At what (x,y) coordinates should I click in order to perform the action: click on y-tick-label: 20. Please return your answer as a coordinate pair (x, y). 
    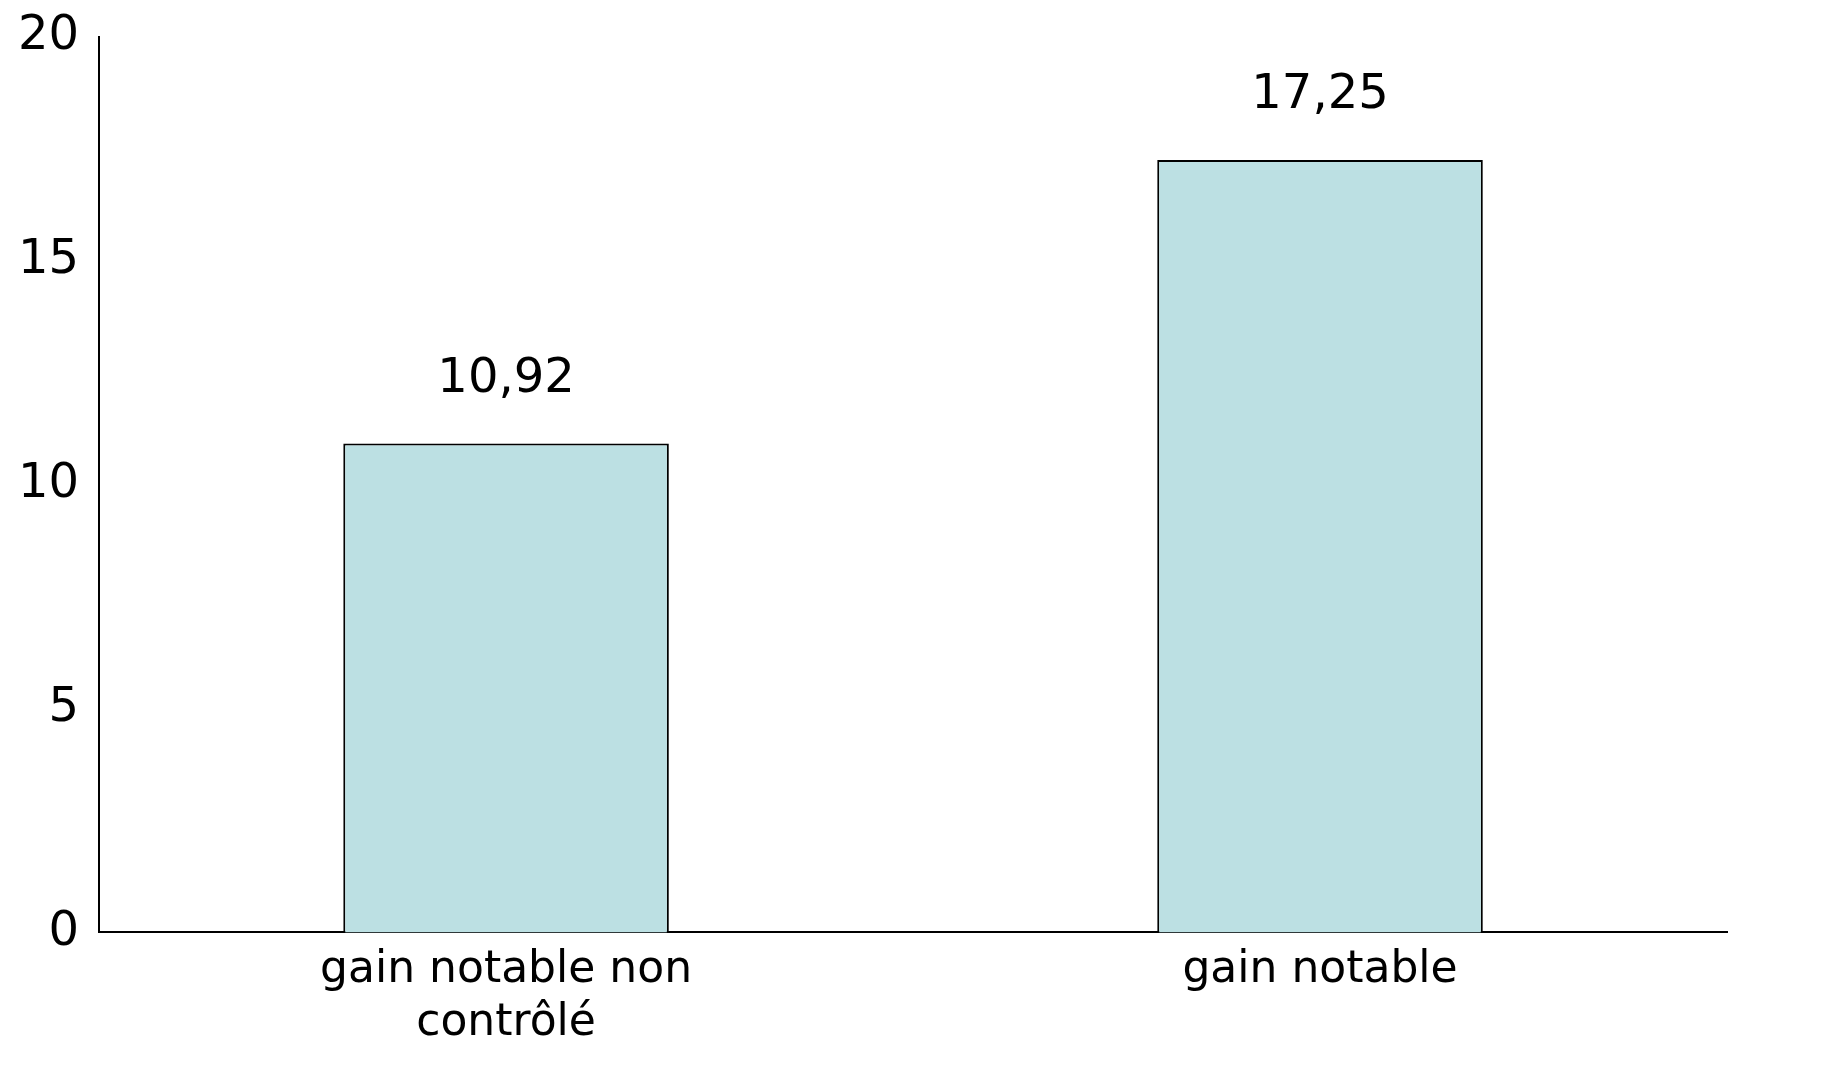
    Looking at the image, I should click on (49, 32).